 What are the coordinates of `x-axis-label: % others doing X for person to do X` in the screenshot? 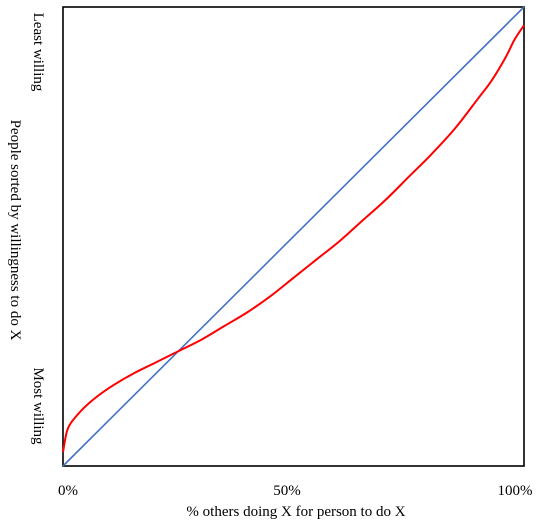 It's located at (295, 512).